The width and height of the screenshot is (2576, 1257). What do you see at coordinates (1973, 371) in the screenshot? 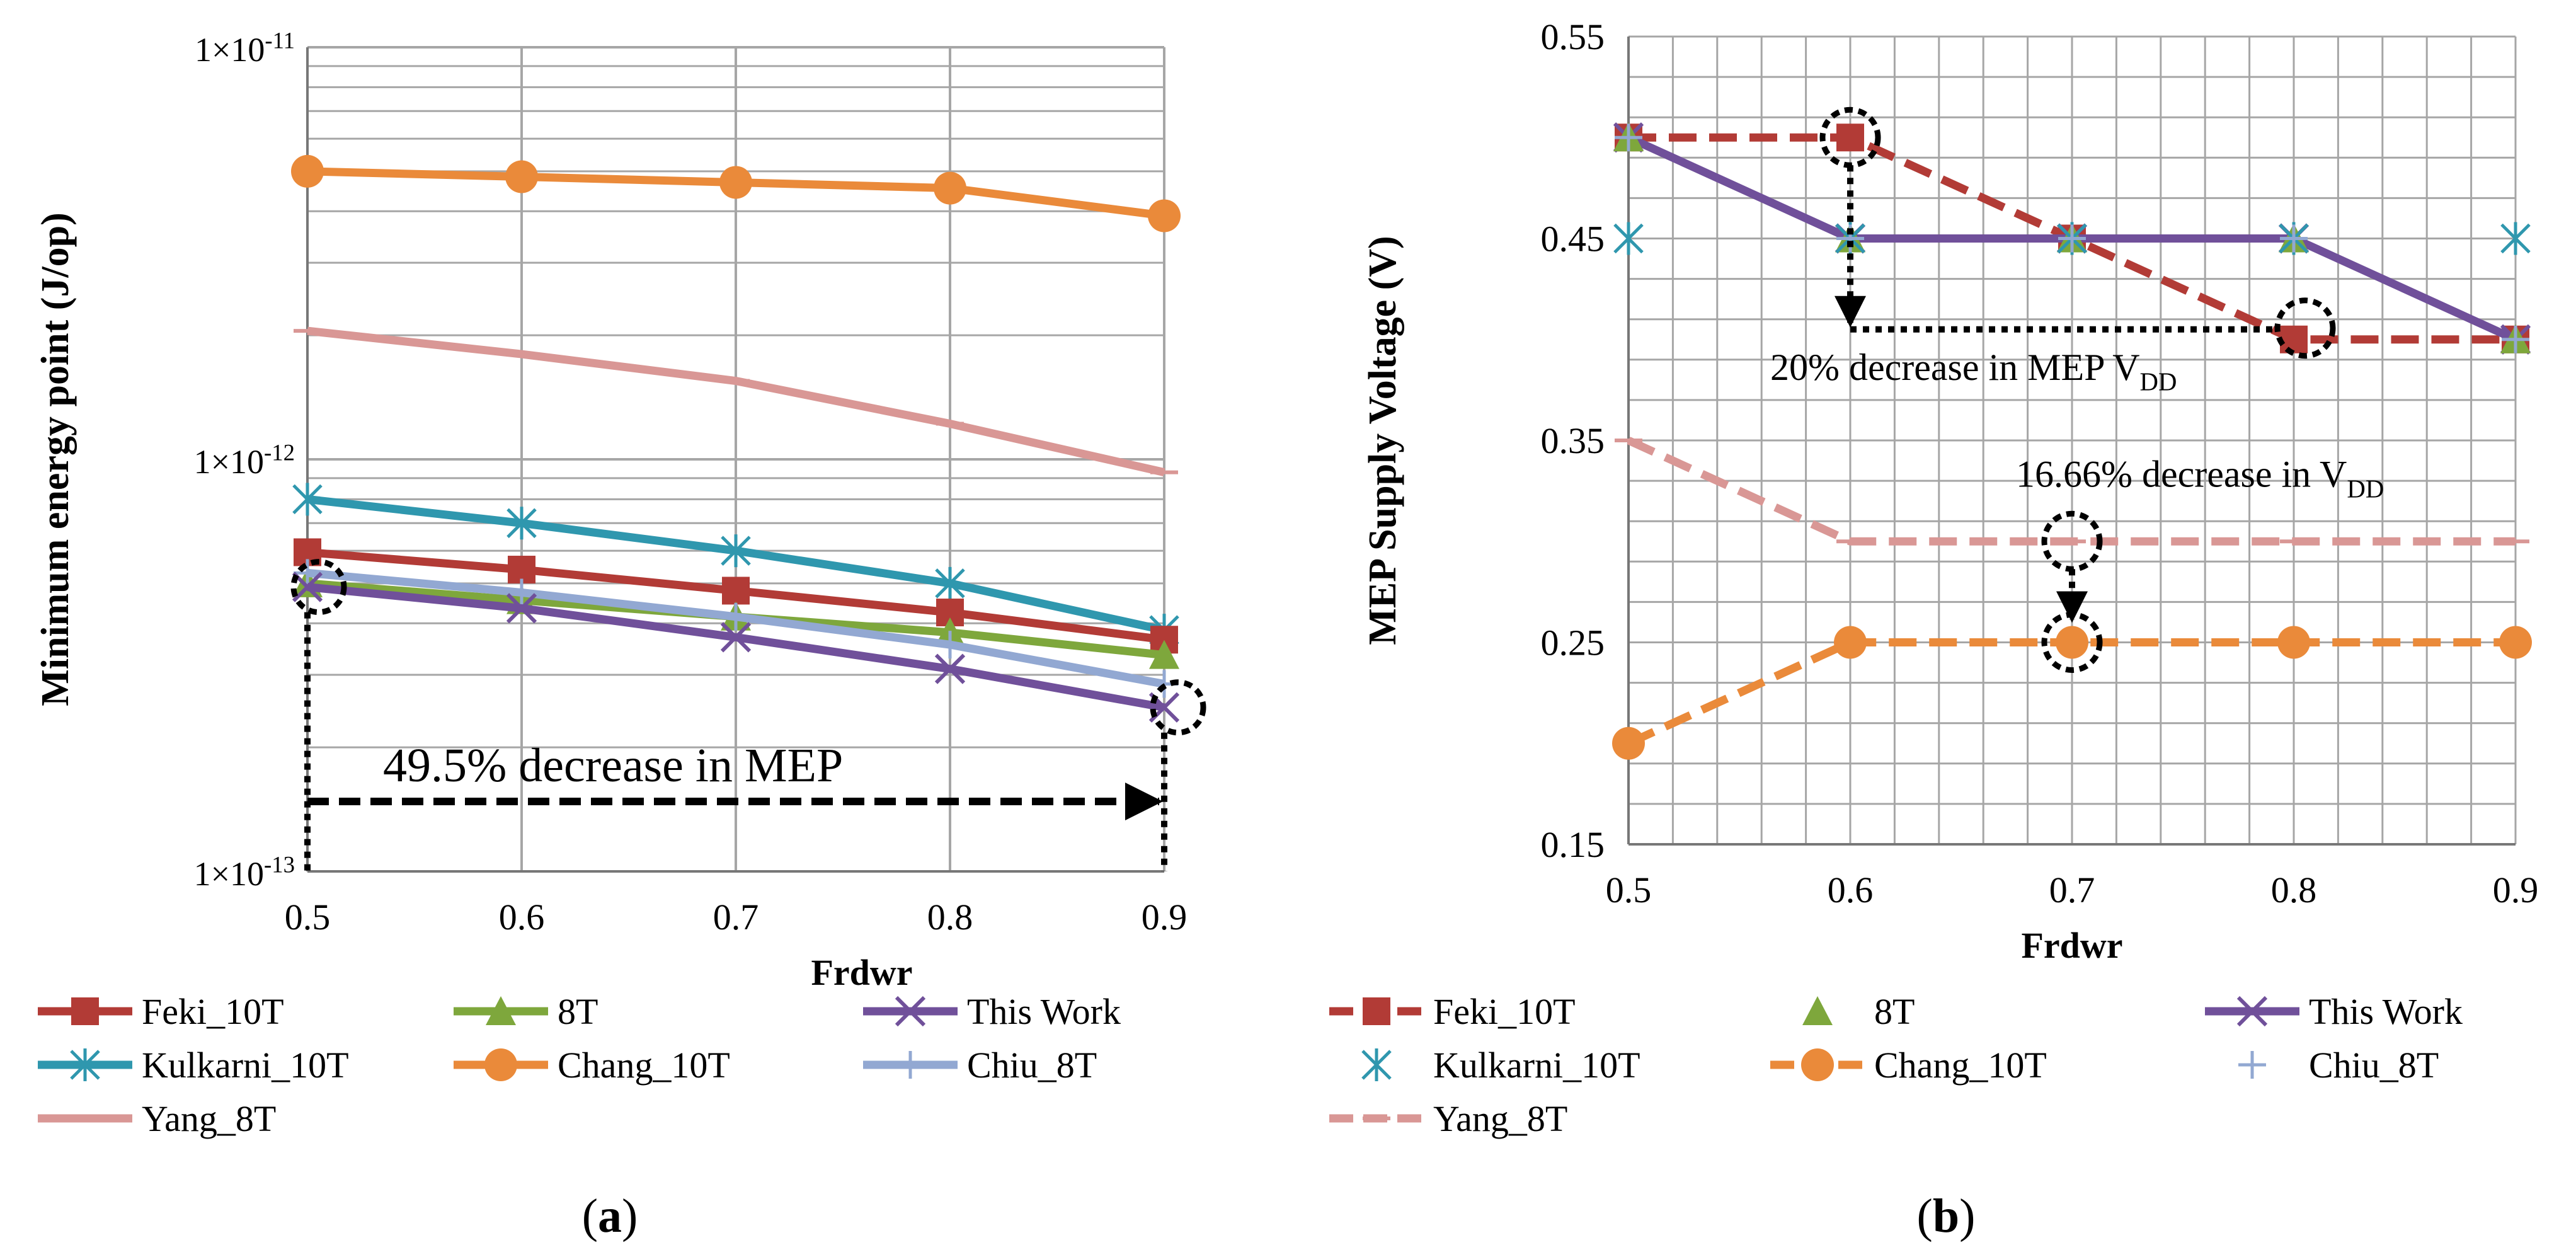
I see `annotation-mep-vdd-text: 20% decrease in MEP VDD` at bounding box center [1973, 371].